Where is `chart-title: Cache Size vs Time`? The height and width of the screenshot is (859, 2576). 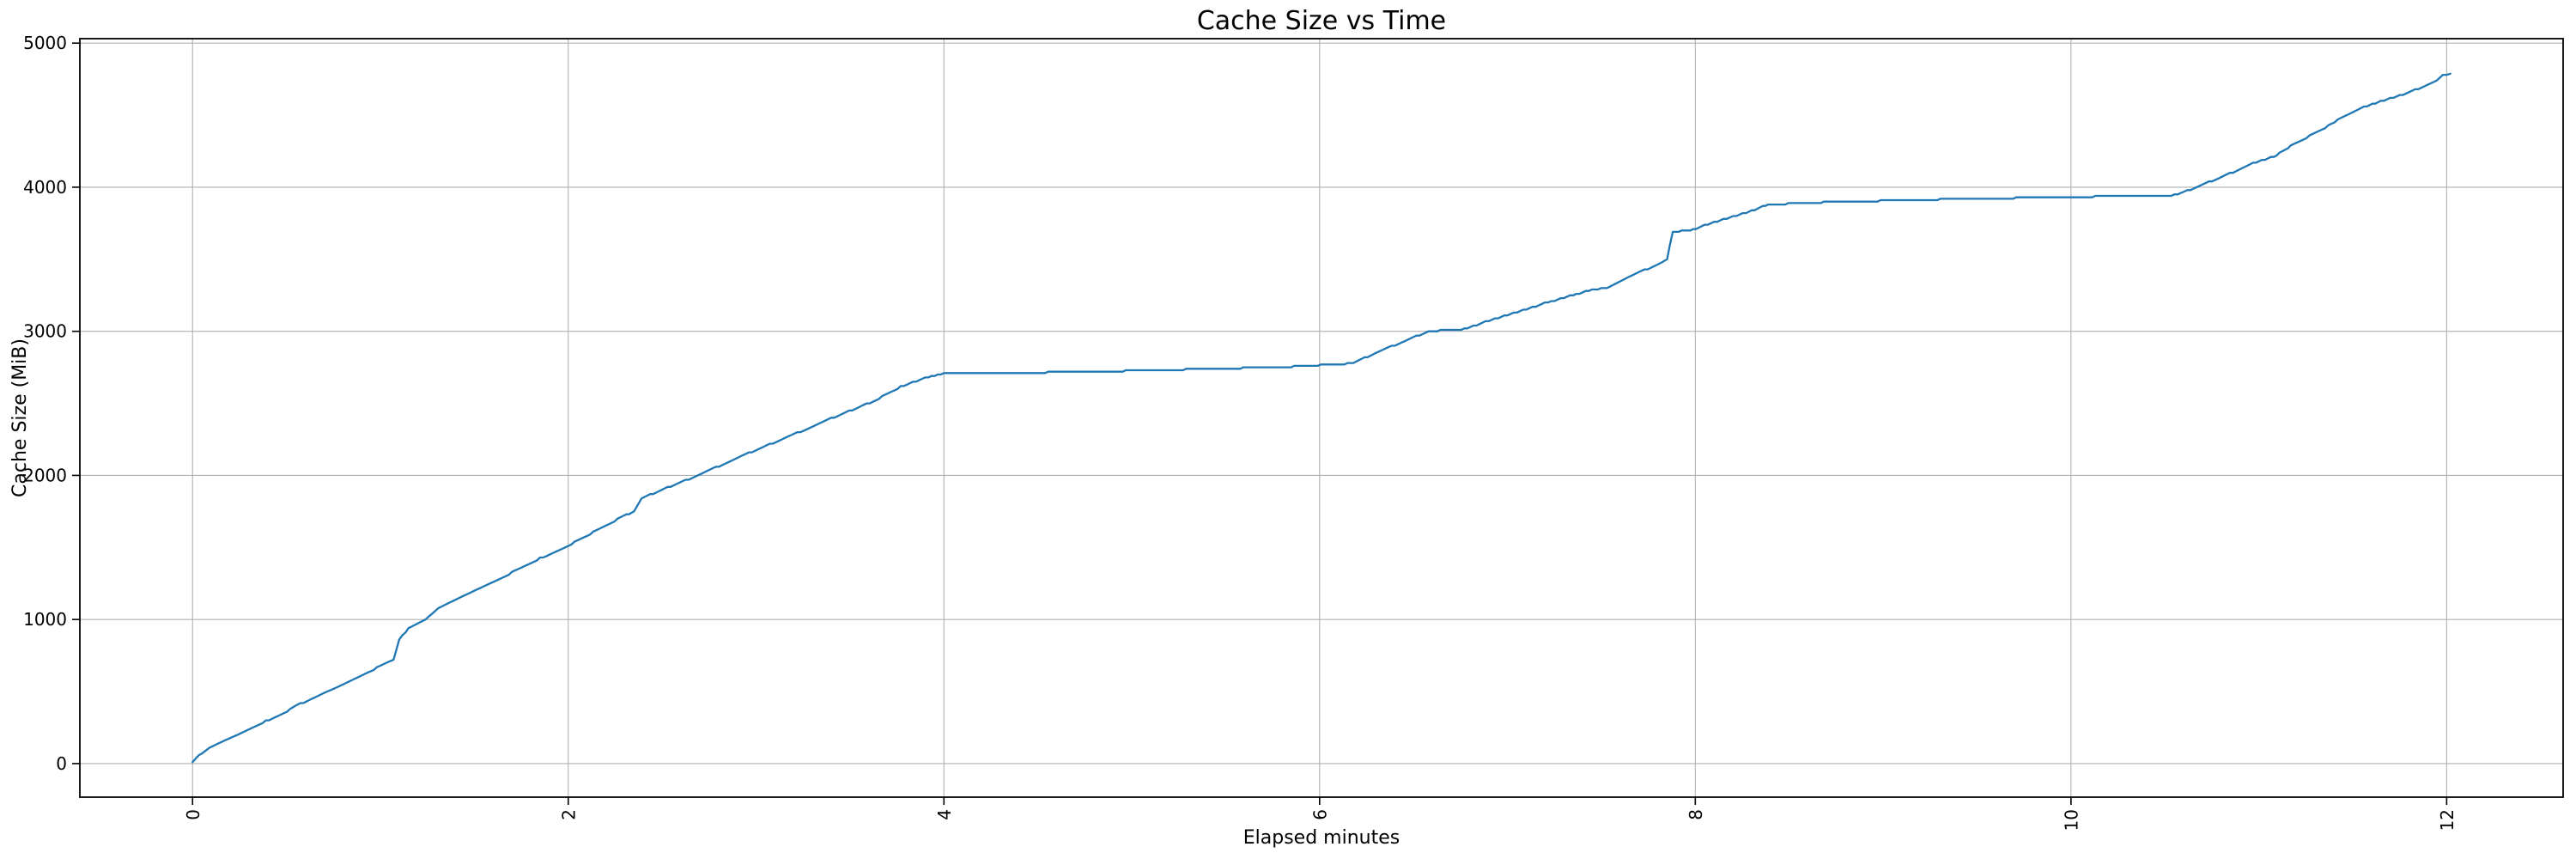
chart-title: Cache Size vs Time is located at coordinates (1321, 21).